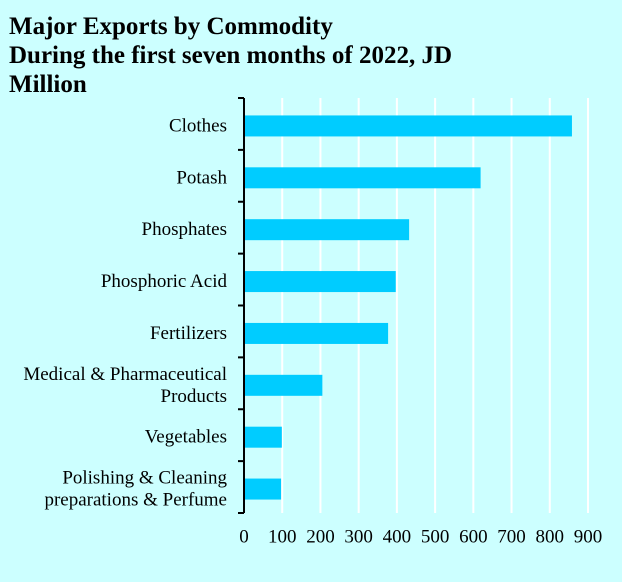 The width and height of the screenshot is (622, 582). What do you see at coordinates (185, 229) in the screenshot?
I see `category-label: Phosphates` at bounding box center [185, 229].